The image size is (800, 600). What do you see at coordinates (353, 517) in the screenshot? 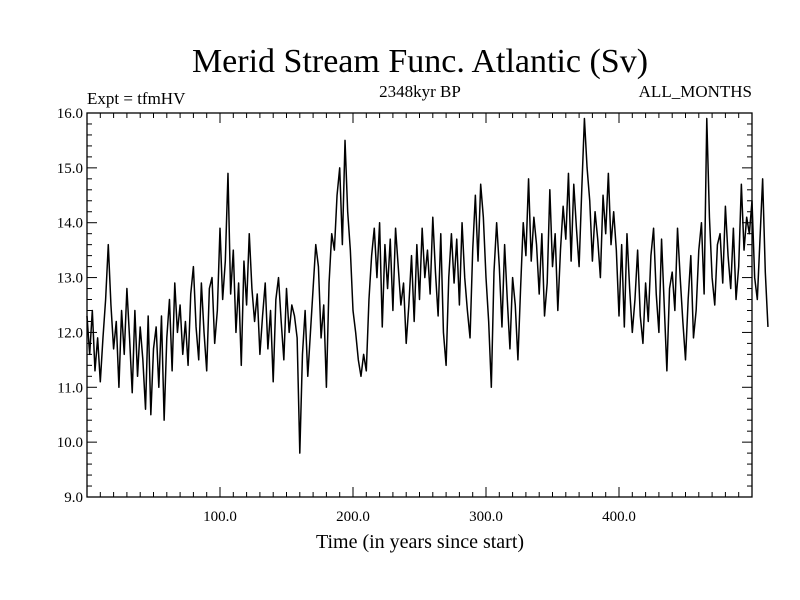
I see `x-tick-label: 200.0` at bounding box center [353, 517].